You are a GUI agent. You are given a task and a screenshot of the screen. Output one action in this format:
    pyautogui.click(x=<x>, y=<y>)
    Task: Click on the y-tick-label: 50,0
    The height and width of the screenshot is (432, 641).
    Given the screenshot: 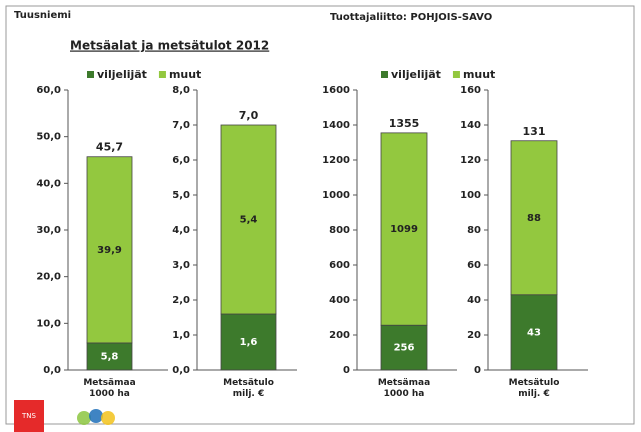 What is the action you would take?
    pyautogui.click(x=48, y=137)
    